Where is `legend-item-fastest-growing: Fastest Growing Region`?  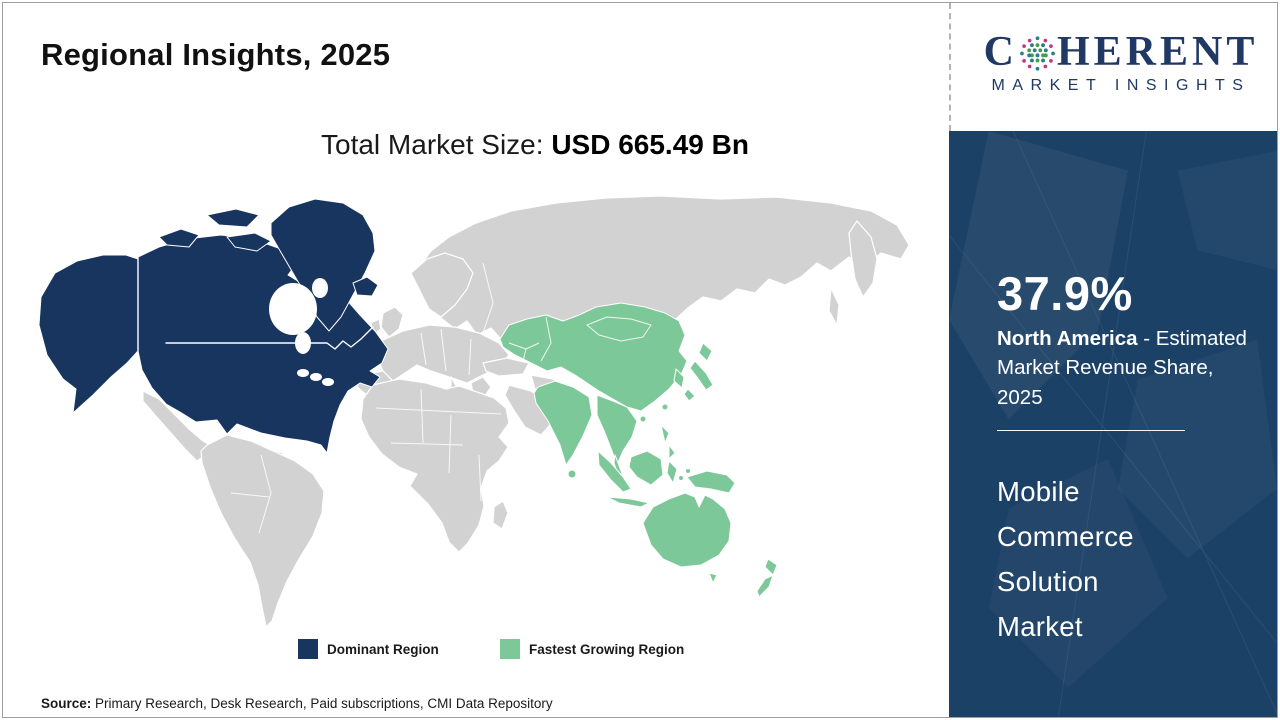 legend-item-fastest-growing: Fastest Growing Region is located at coordinates (592, 649).